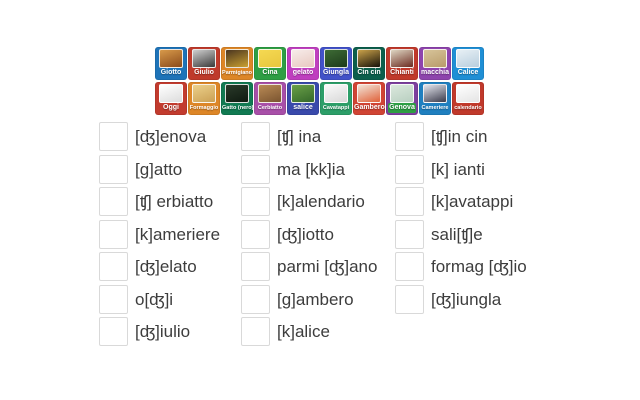 This screenshot has width=640, height=400. I want to click on parmigiano-photo, so click(237, 58).